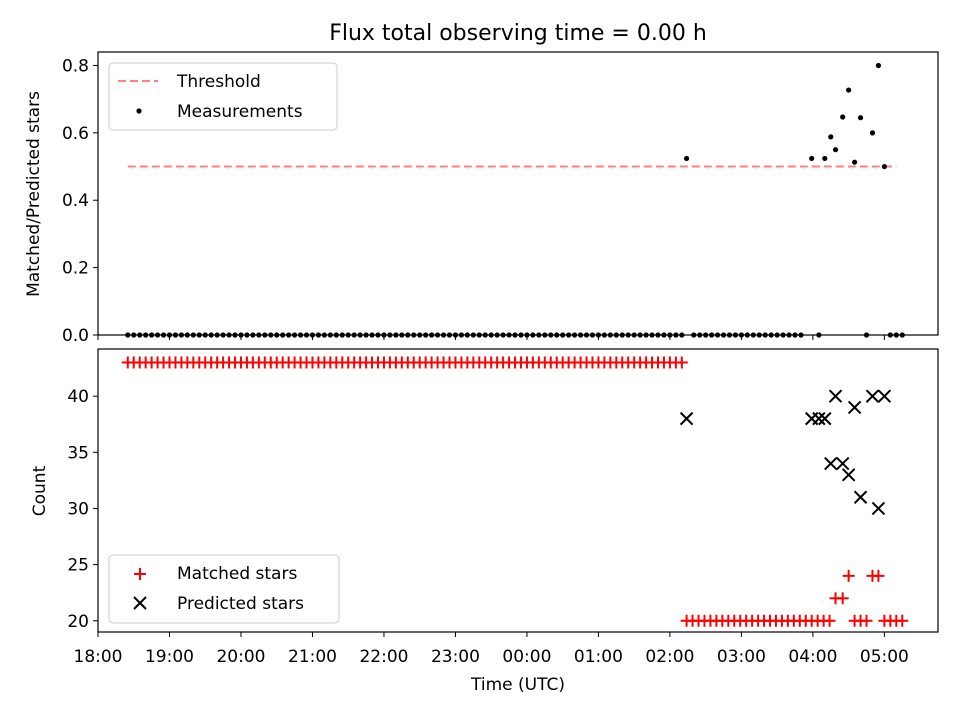 The height and width of the screenshot is (720, 960). I want to click on legend-predicted-label: Predicted stars, so click(240, 604).